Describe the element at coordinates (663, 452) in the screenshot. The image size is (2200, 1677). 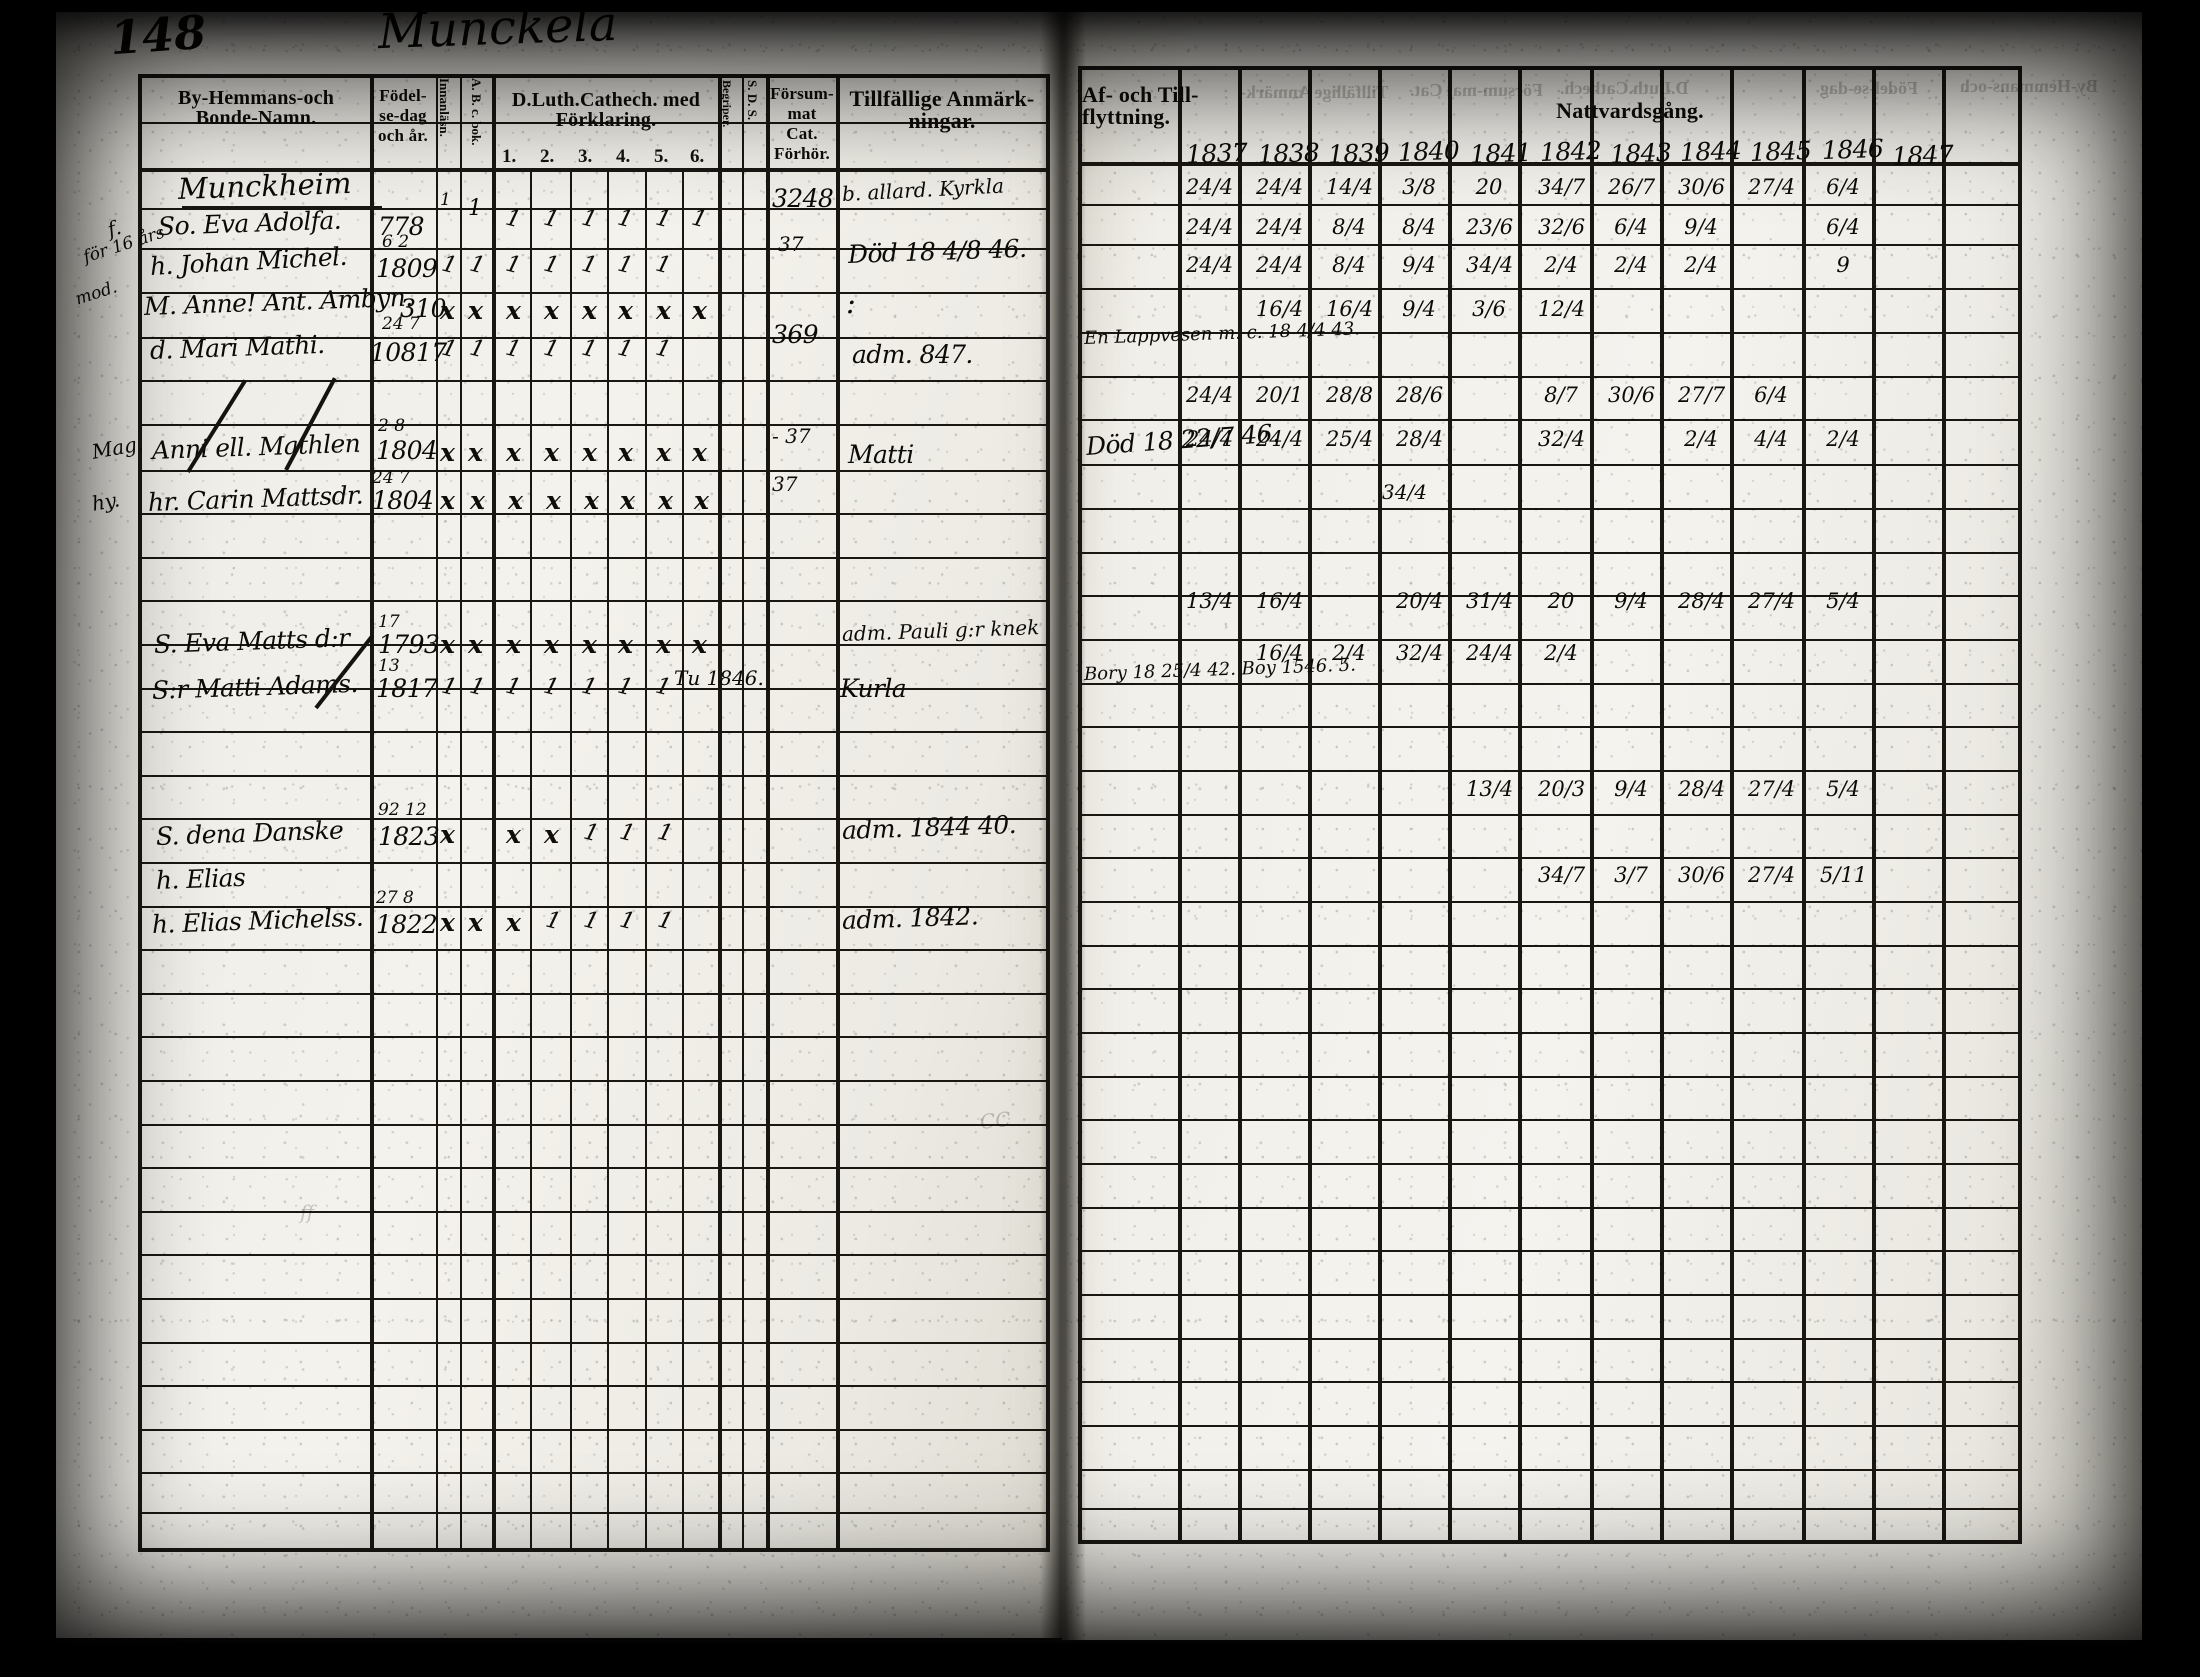
I see `row-5-catech-5: x` at that location.